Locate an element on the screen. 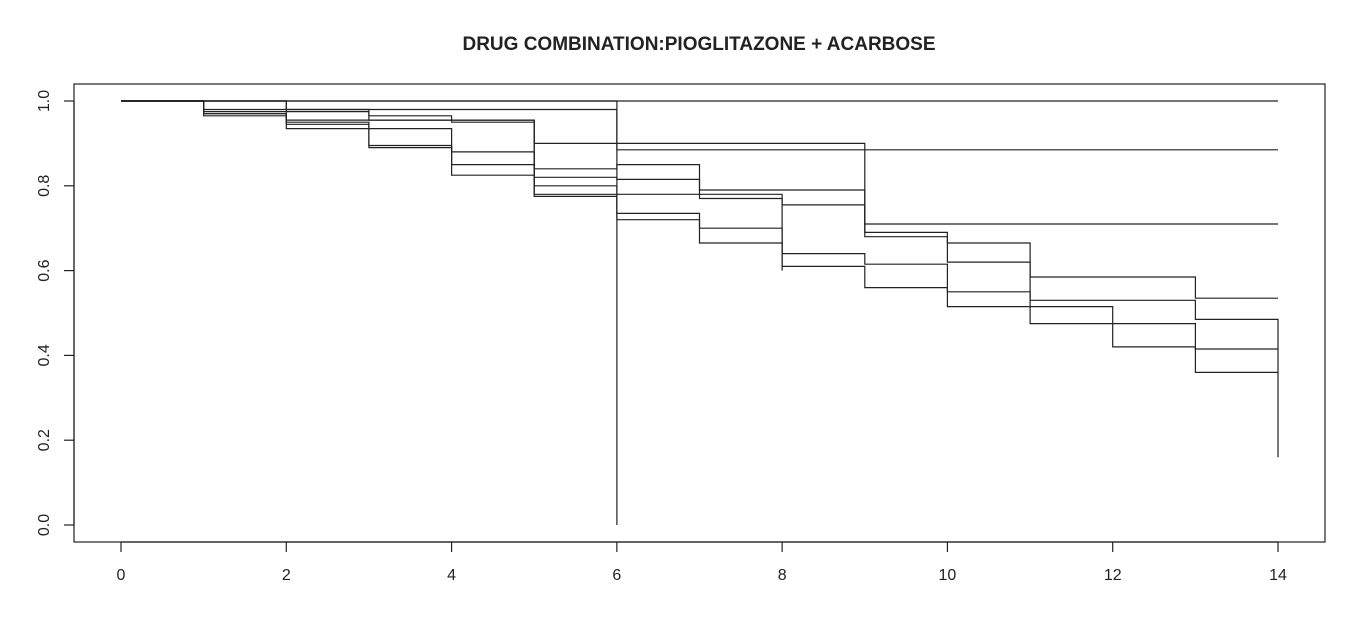 This screenshot has height=637, width=1353. x-tick-label: 2 is located at coordinates (286, 575).